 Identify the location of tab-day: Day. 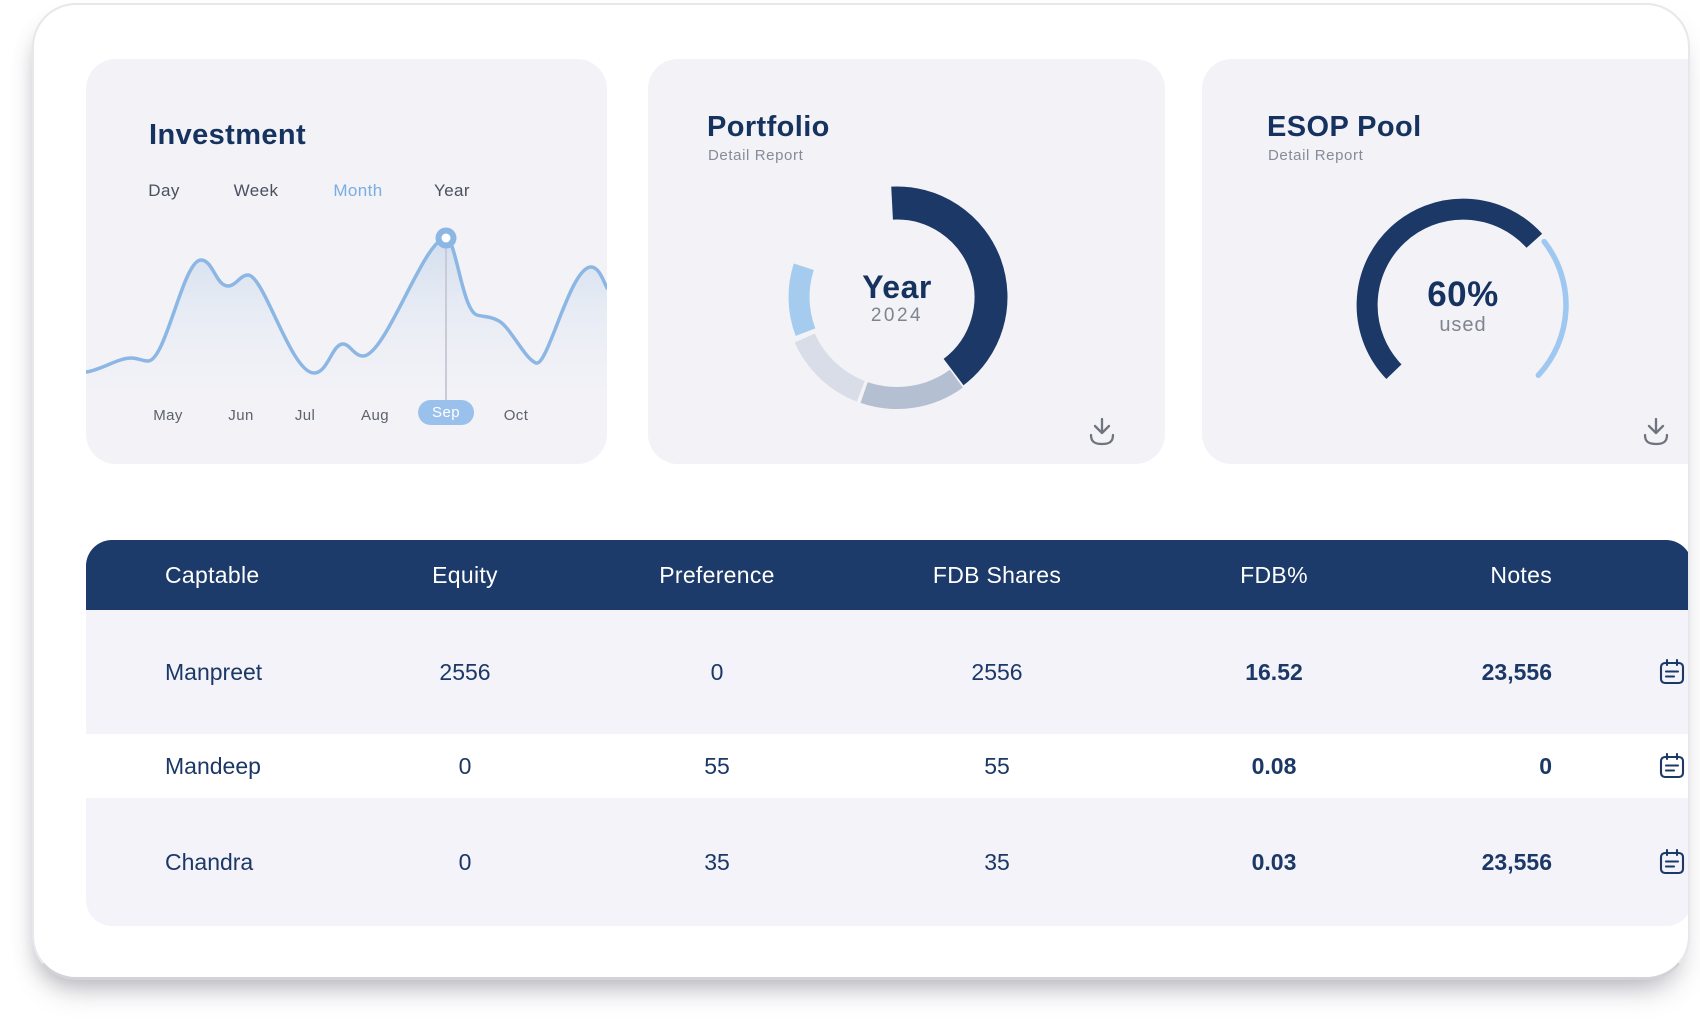
(164, 190).